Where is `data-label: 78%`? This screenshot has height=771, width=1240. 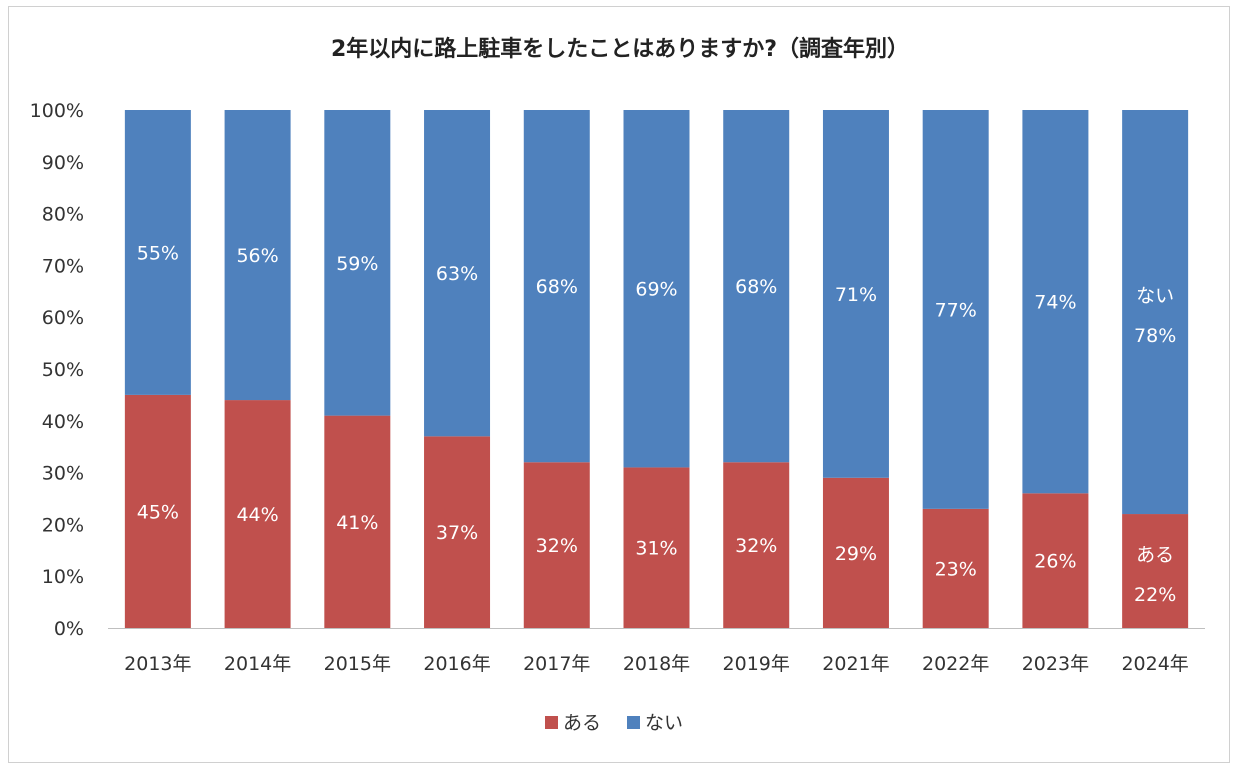
data-label: 78% is located at coordinates (1155, 336).